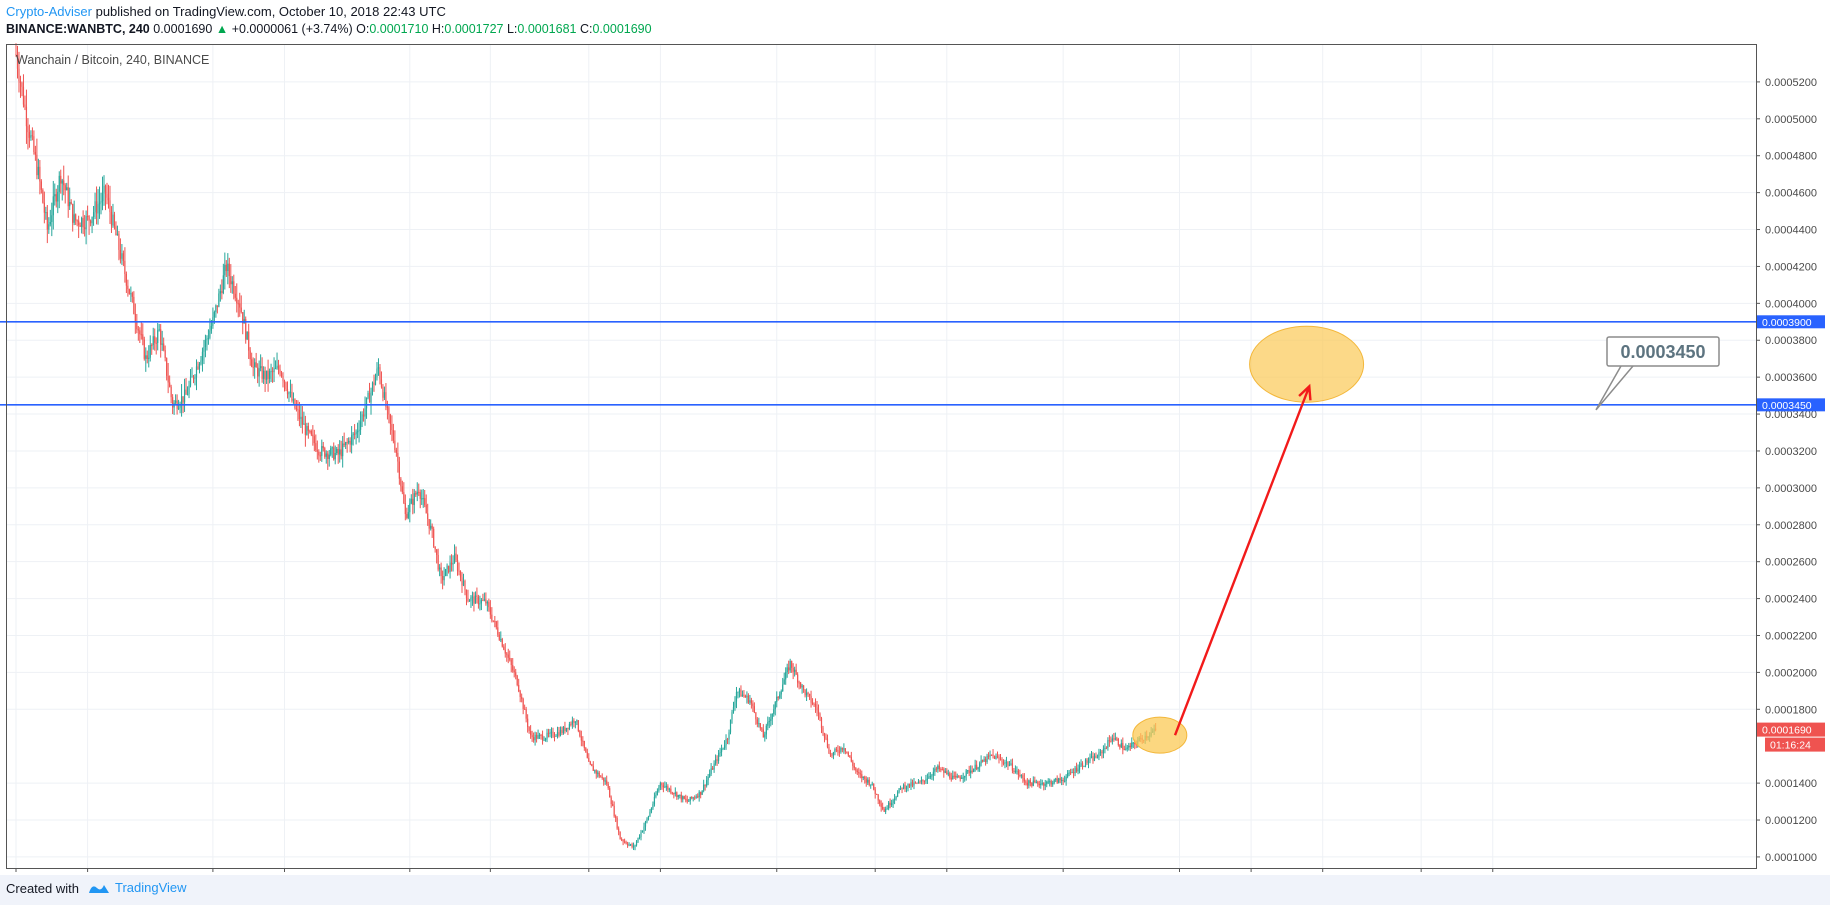  What do you see at coordinates (1307, 364) in the screenshot?
I see `target-ellipse` at bounding box center [1307, 364].